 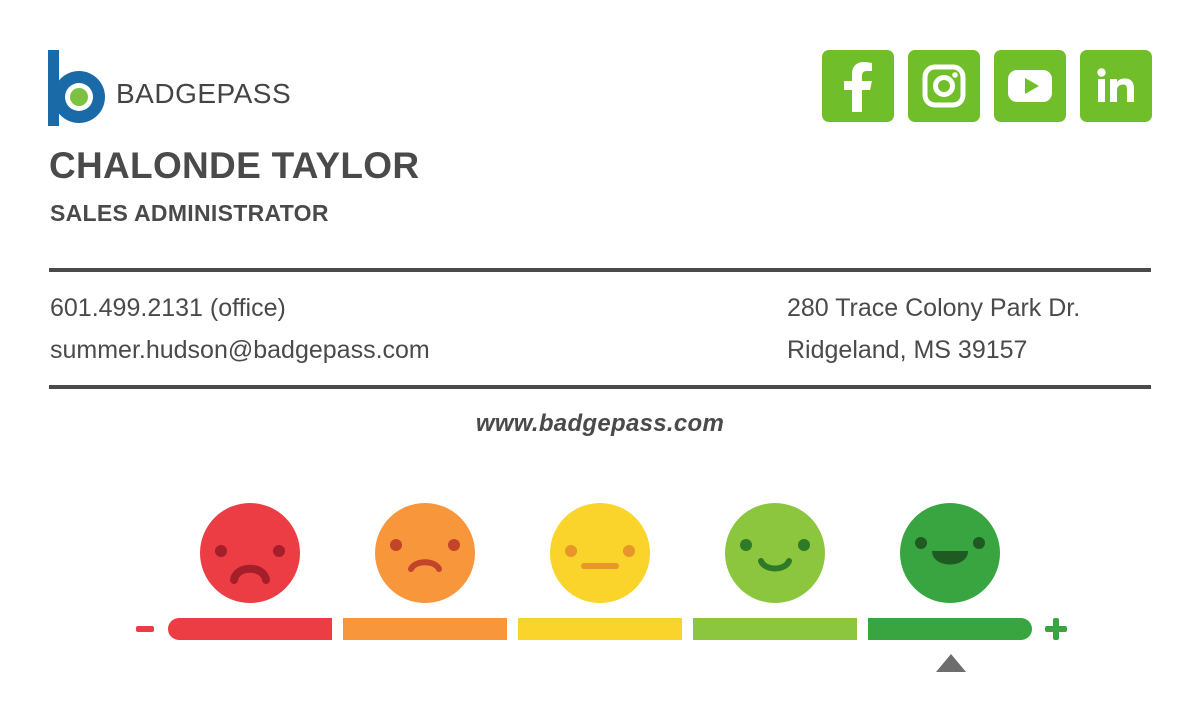 I want to click on facebook-icon, so click(x=858, y=87).